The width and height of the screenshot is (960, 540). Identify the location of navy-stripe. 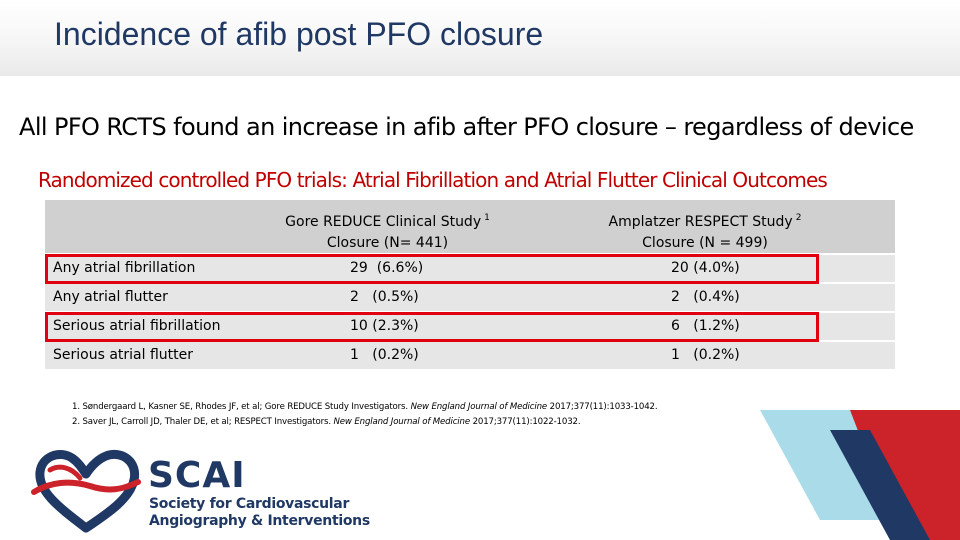
(880, 485).